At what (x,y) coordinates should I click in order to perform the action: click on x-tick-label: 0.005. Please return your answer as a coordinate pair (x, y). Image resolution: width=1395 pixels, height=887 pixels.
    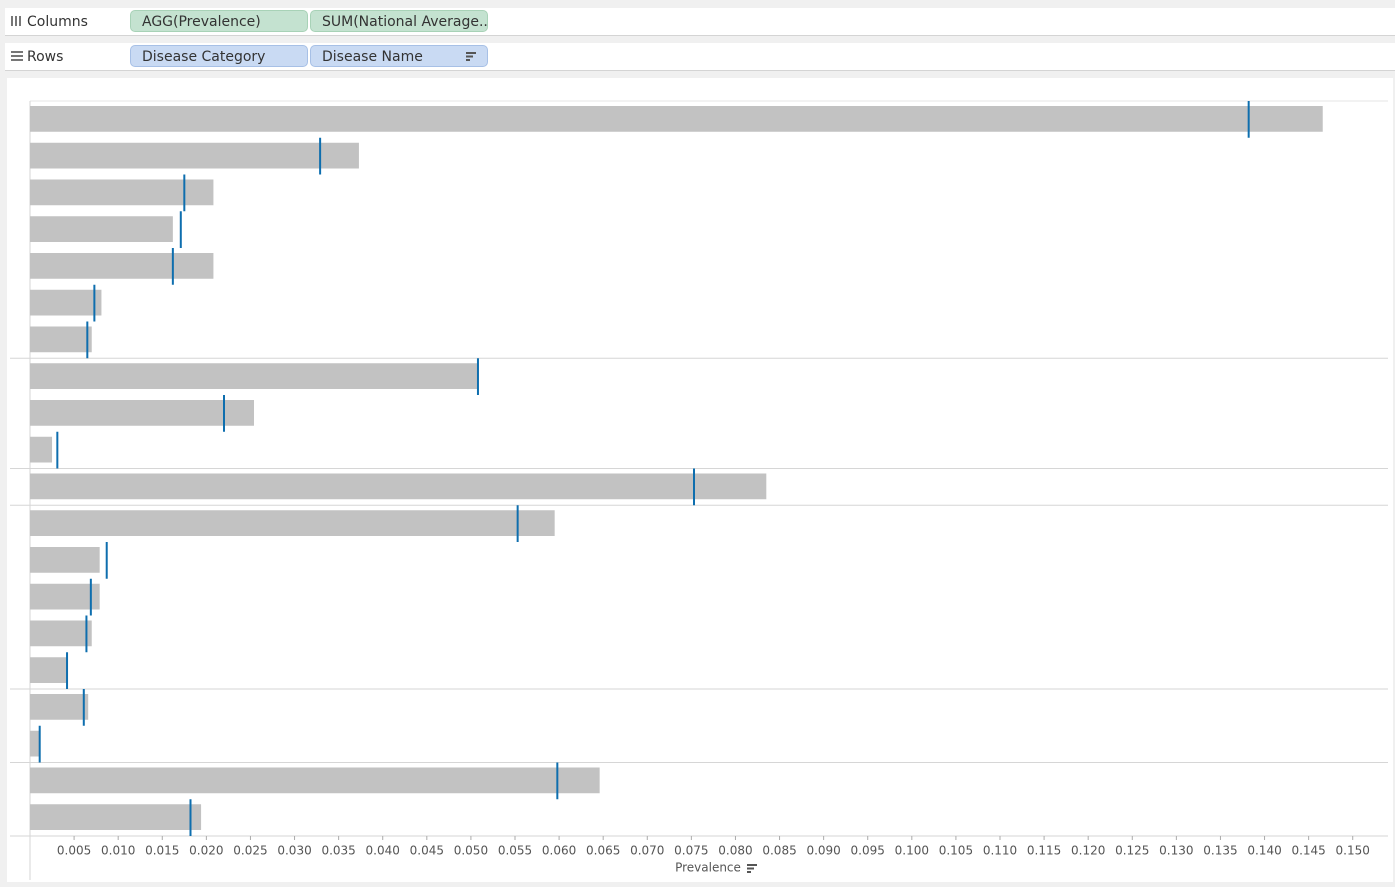
    Looking at the image, I should click on (74, 851).